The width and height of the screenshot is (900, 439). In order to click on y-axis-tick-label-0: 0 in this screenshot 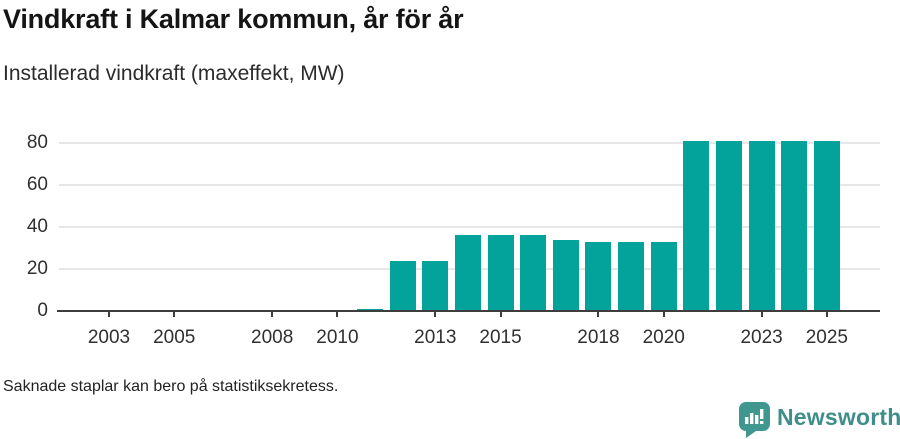, I will do `click(42, 310)`.